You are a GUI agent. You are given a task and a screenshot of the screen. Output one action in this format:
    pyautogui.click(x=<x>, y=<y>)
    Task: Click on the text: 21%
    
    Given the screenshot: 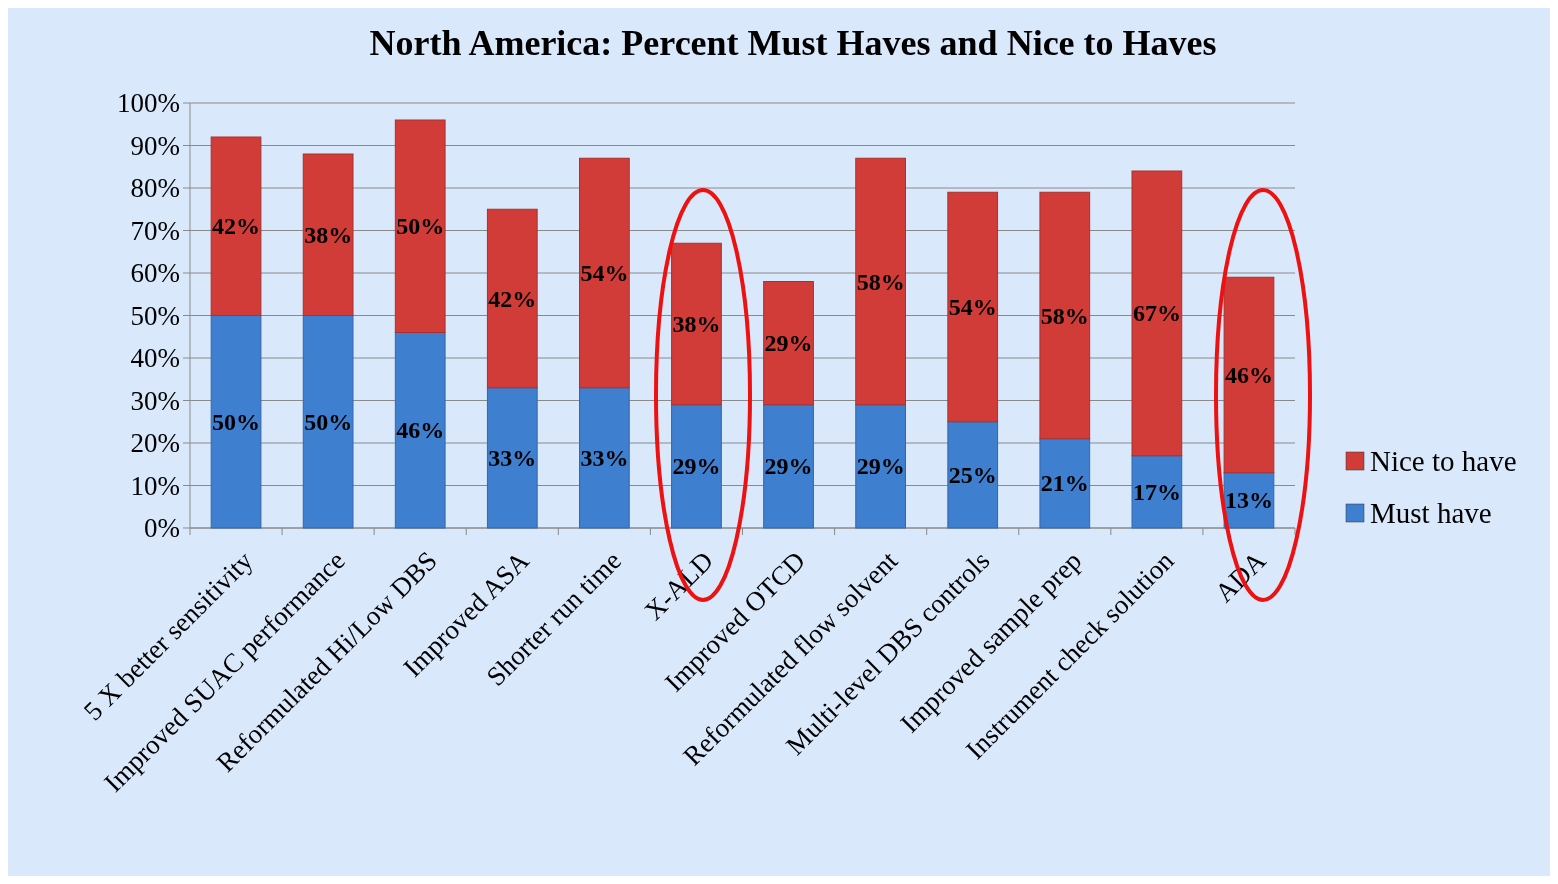 What is the action you would take?
    pyautogui.click(x=1064, y=483)
    